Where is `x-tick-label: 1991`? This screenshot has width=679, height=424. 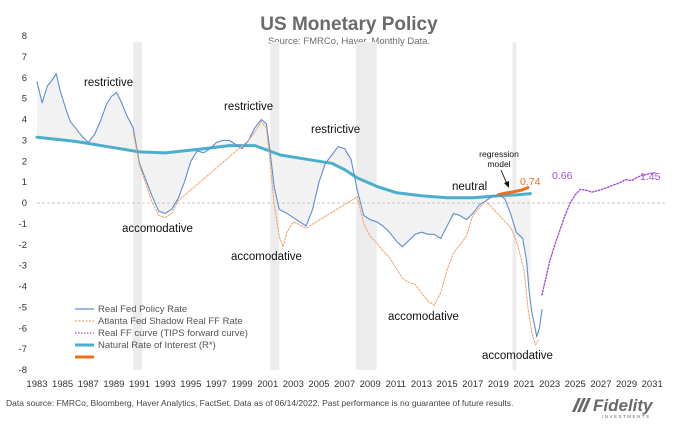
x-tick-label: 1991 is located at coordinates (139, 384).